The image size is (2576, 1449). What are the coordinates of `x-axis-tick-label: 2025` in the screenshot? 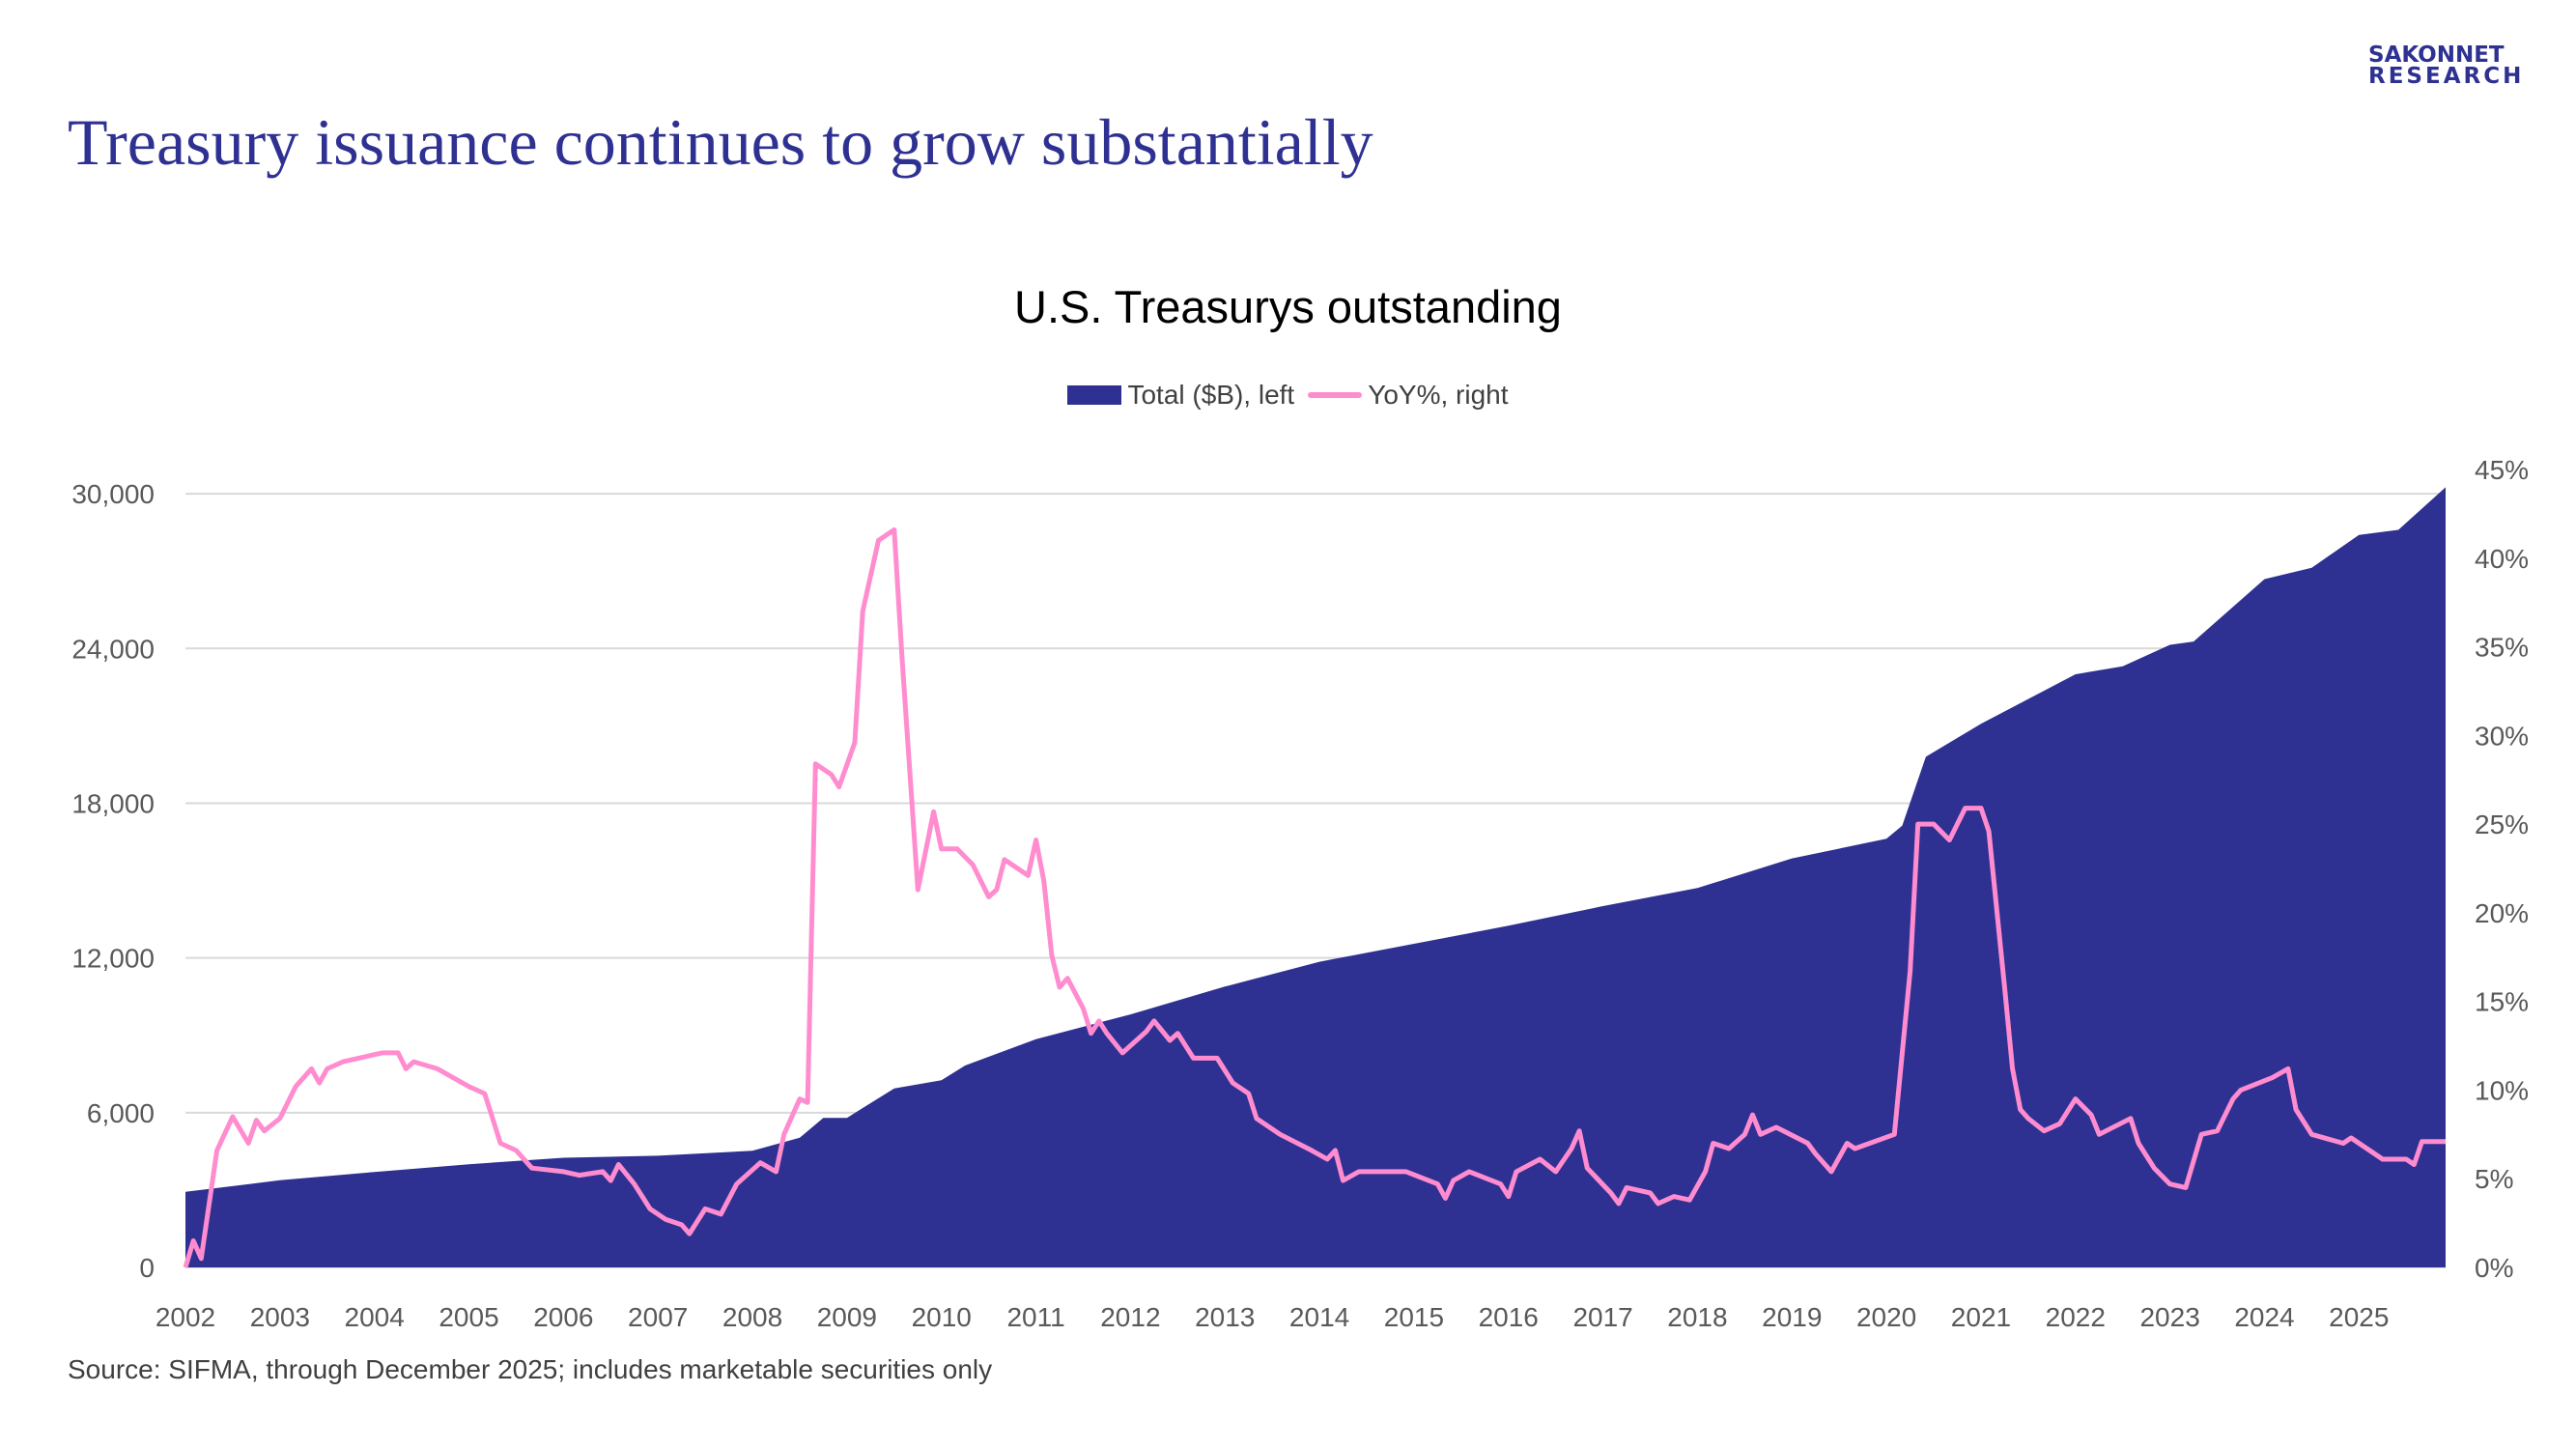 It's located at (2359, 1317).